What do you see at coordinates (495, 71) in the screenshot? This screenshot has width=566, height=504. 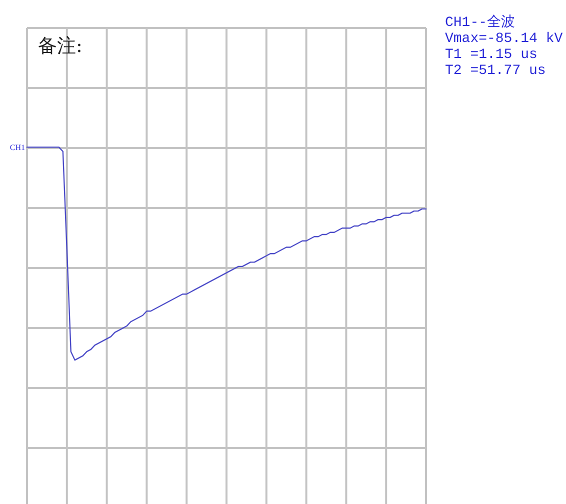 I see `text: T2 =51.77 us` at bounding box center [495, 71].